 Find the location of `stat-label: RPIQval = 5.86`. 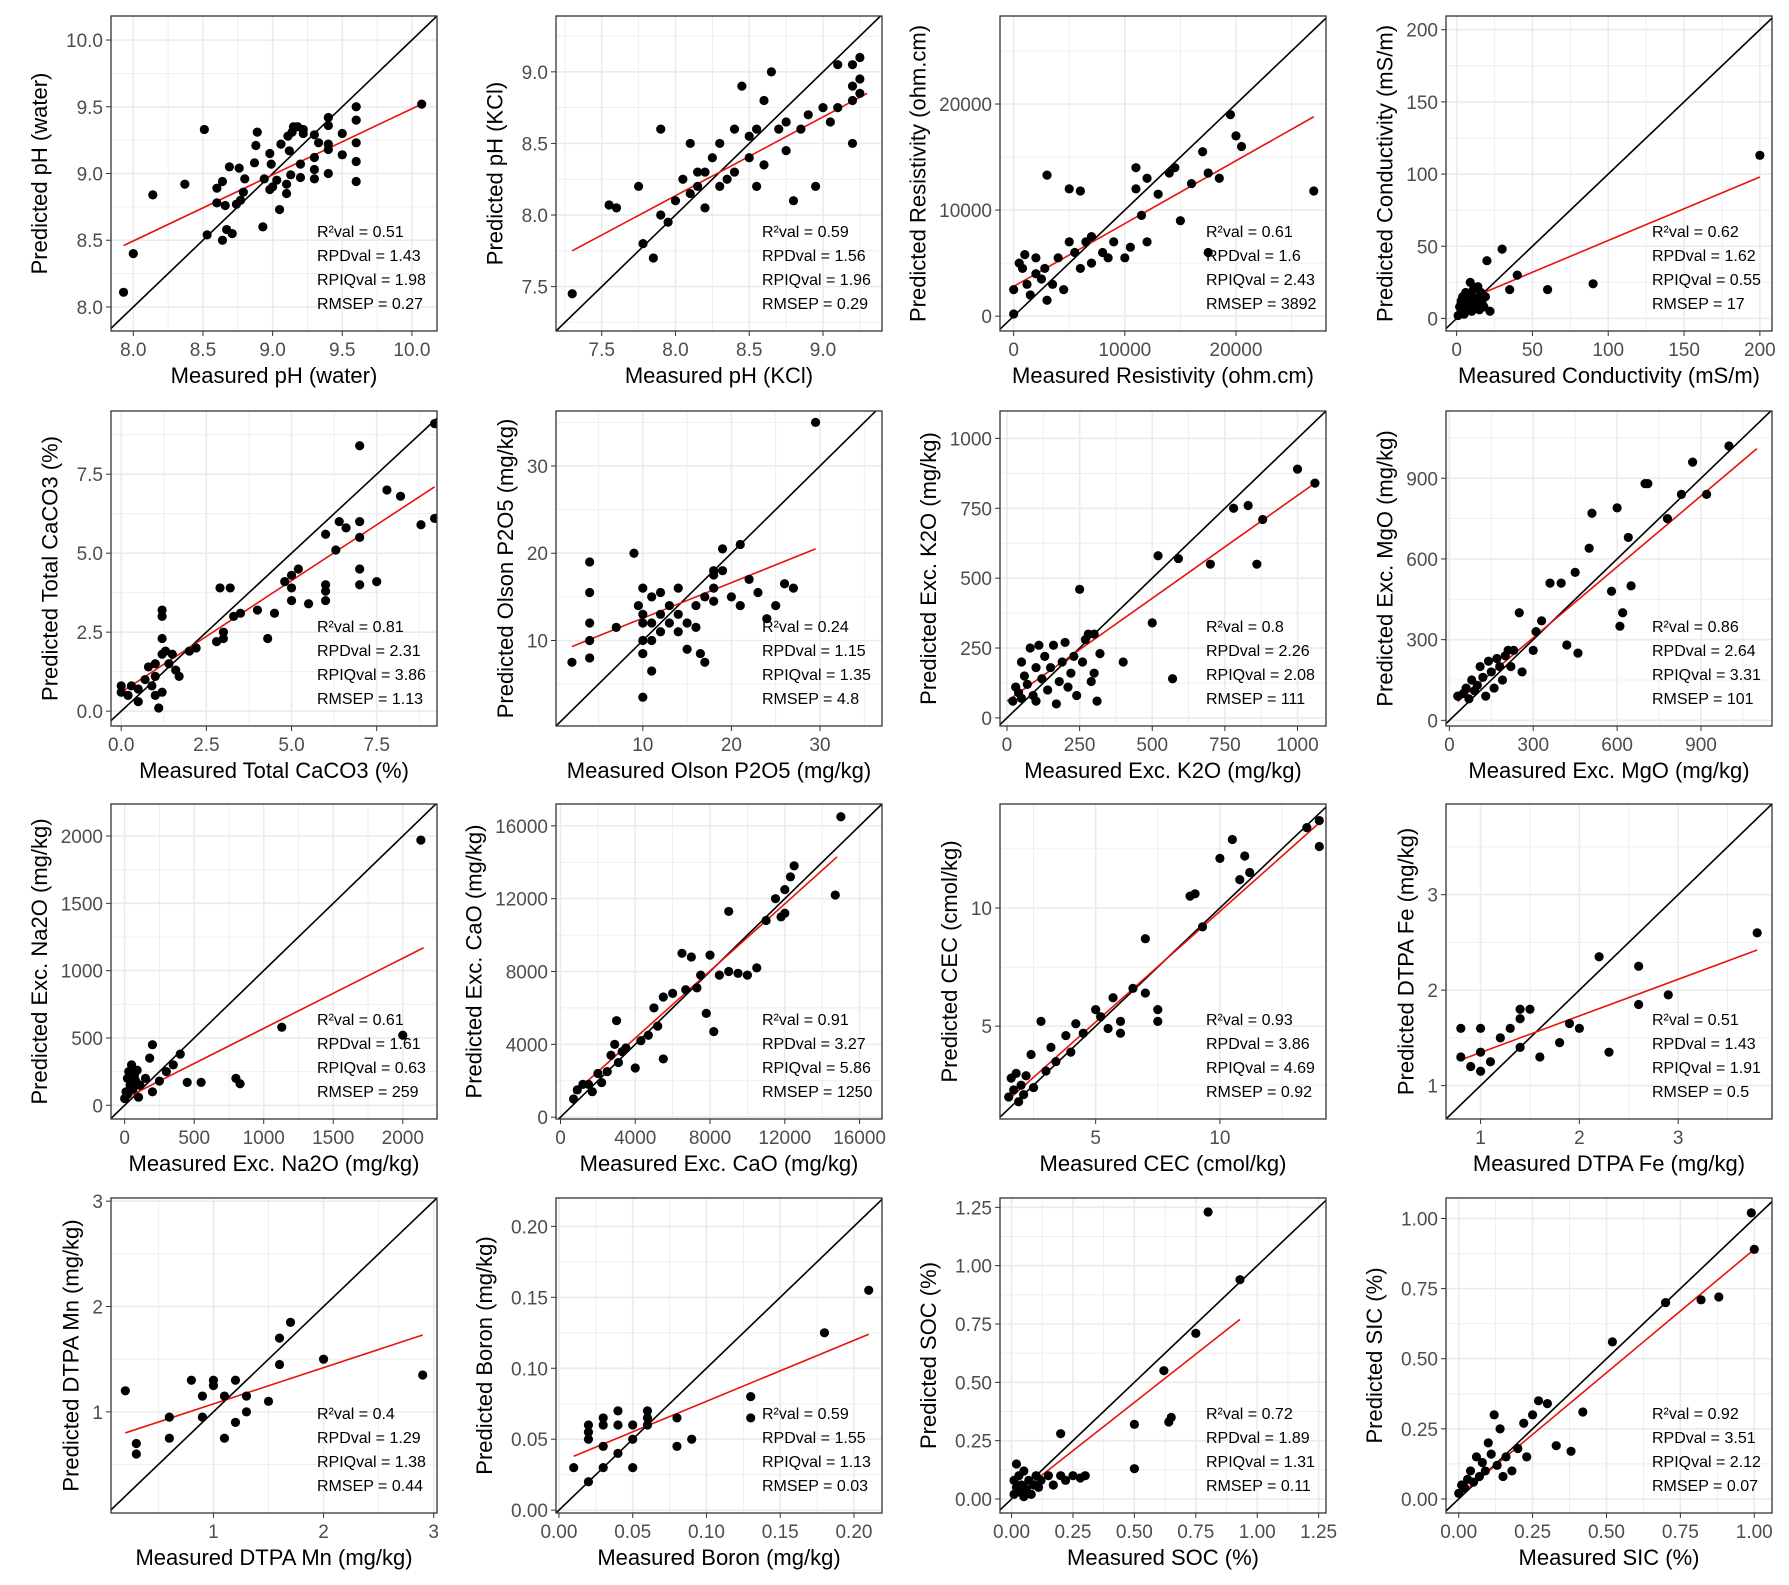

stat-label: RPIQval = 5.86 is located at coordinates (816, 1068).